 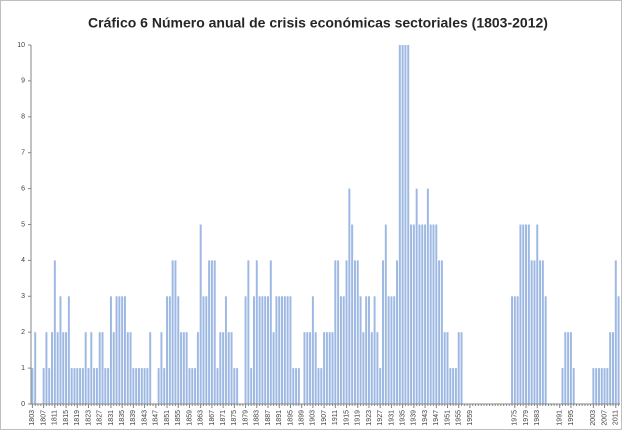 I want to click on x-tick-label: 1879, so click(x=245, y=418).